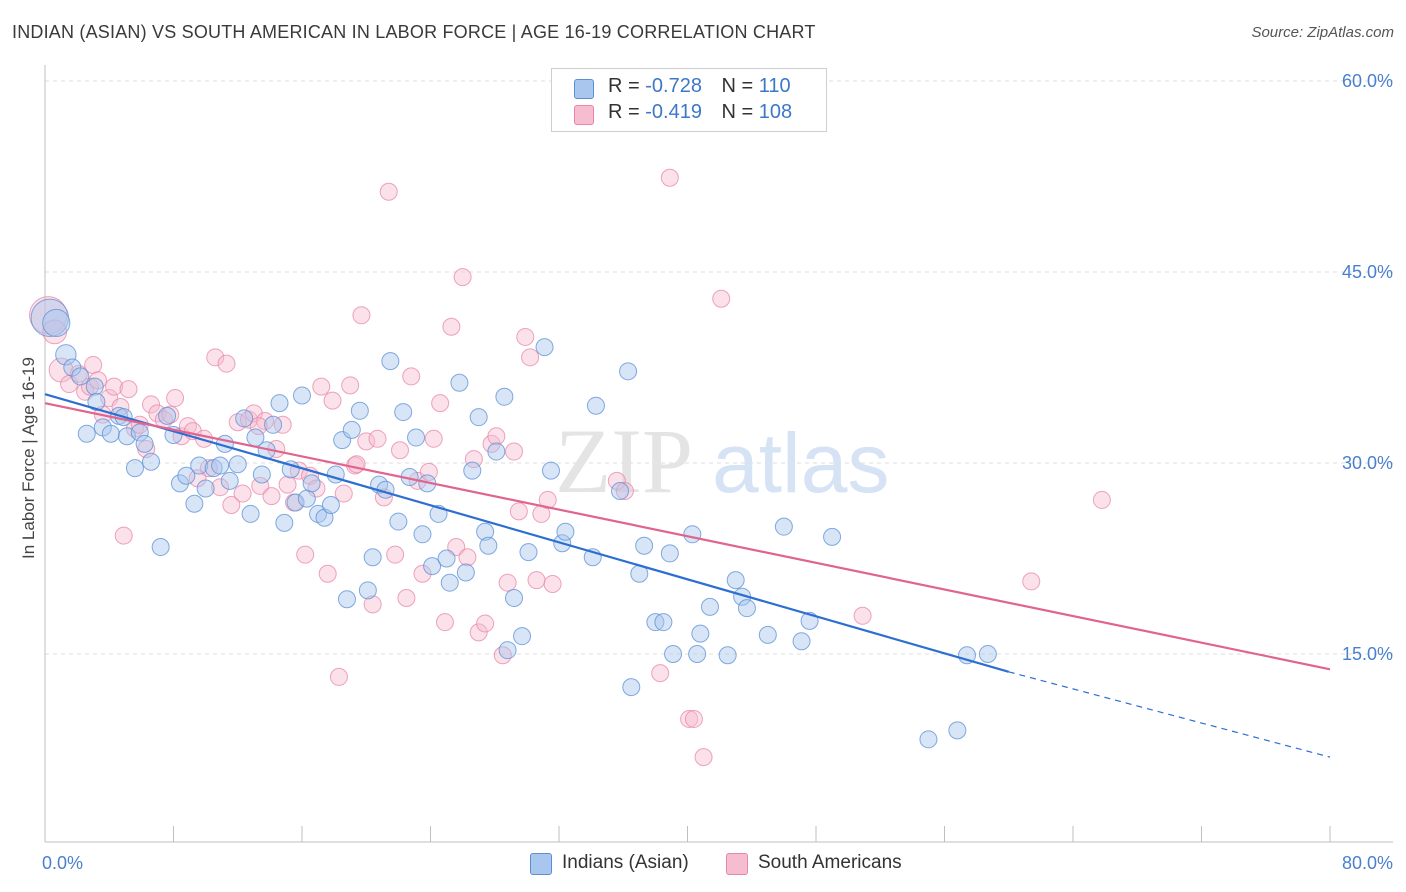 This screenshot has width=1406, height=892. Describe the element at coordinates (1367, 654) in the screenshot. I see `y-tick-label: 15.0%` at that location.